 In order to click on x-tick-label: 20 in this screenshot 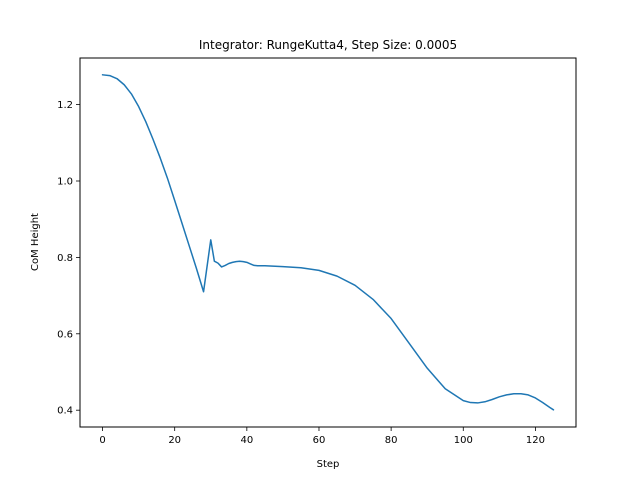, I will do `click(174, 440)`.